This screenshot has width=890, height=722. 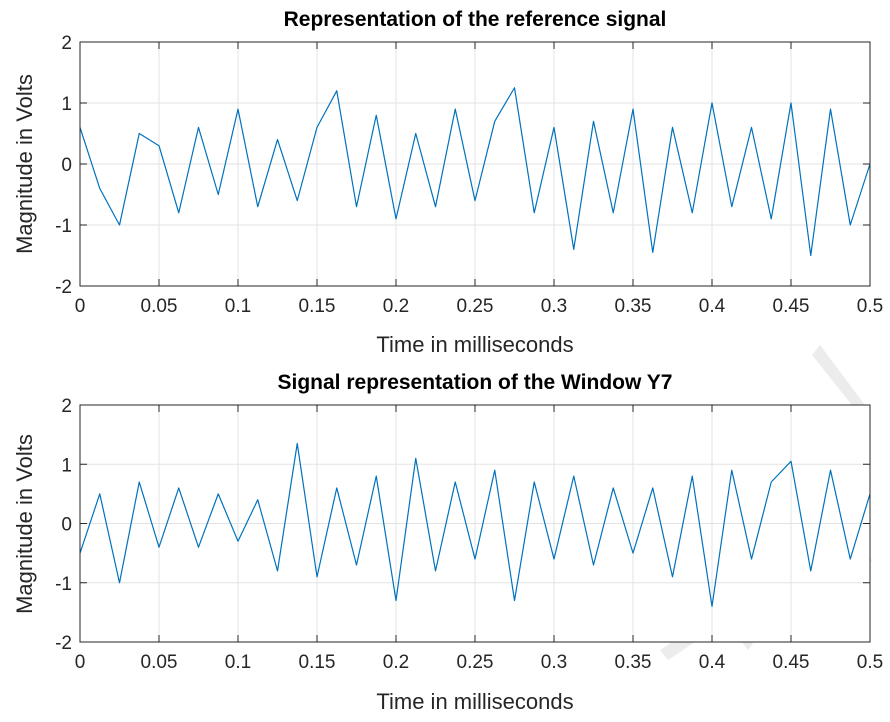 I want to click on chart-title: Representation of the reference signal, so click(x=475, y=19).